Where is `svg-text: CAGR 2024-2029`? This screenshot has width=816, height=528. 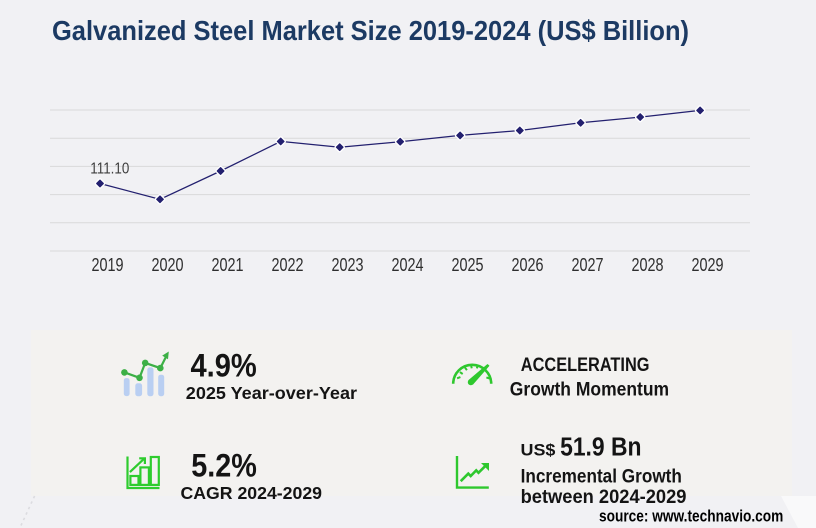 svg-text: CAGR 2024-2029 is located at coordinates (252, 493).